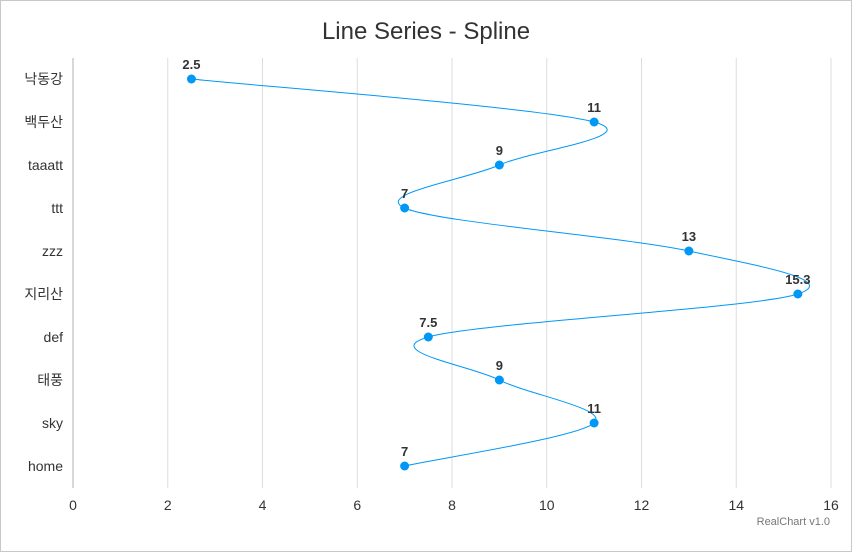 This screenshot has width=852, height=552. I want to click on category-label: ttt, so click(57, 208).